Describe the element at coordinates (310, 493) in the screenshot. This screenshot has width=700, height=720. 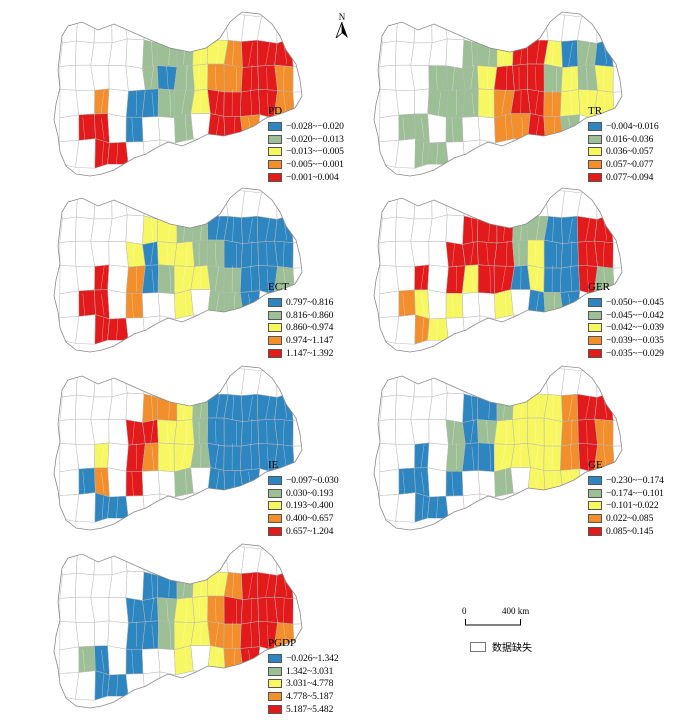
I see `legend-label: 0.030~0.193` at that location.